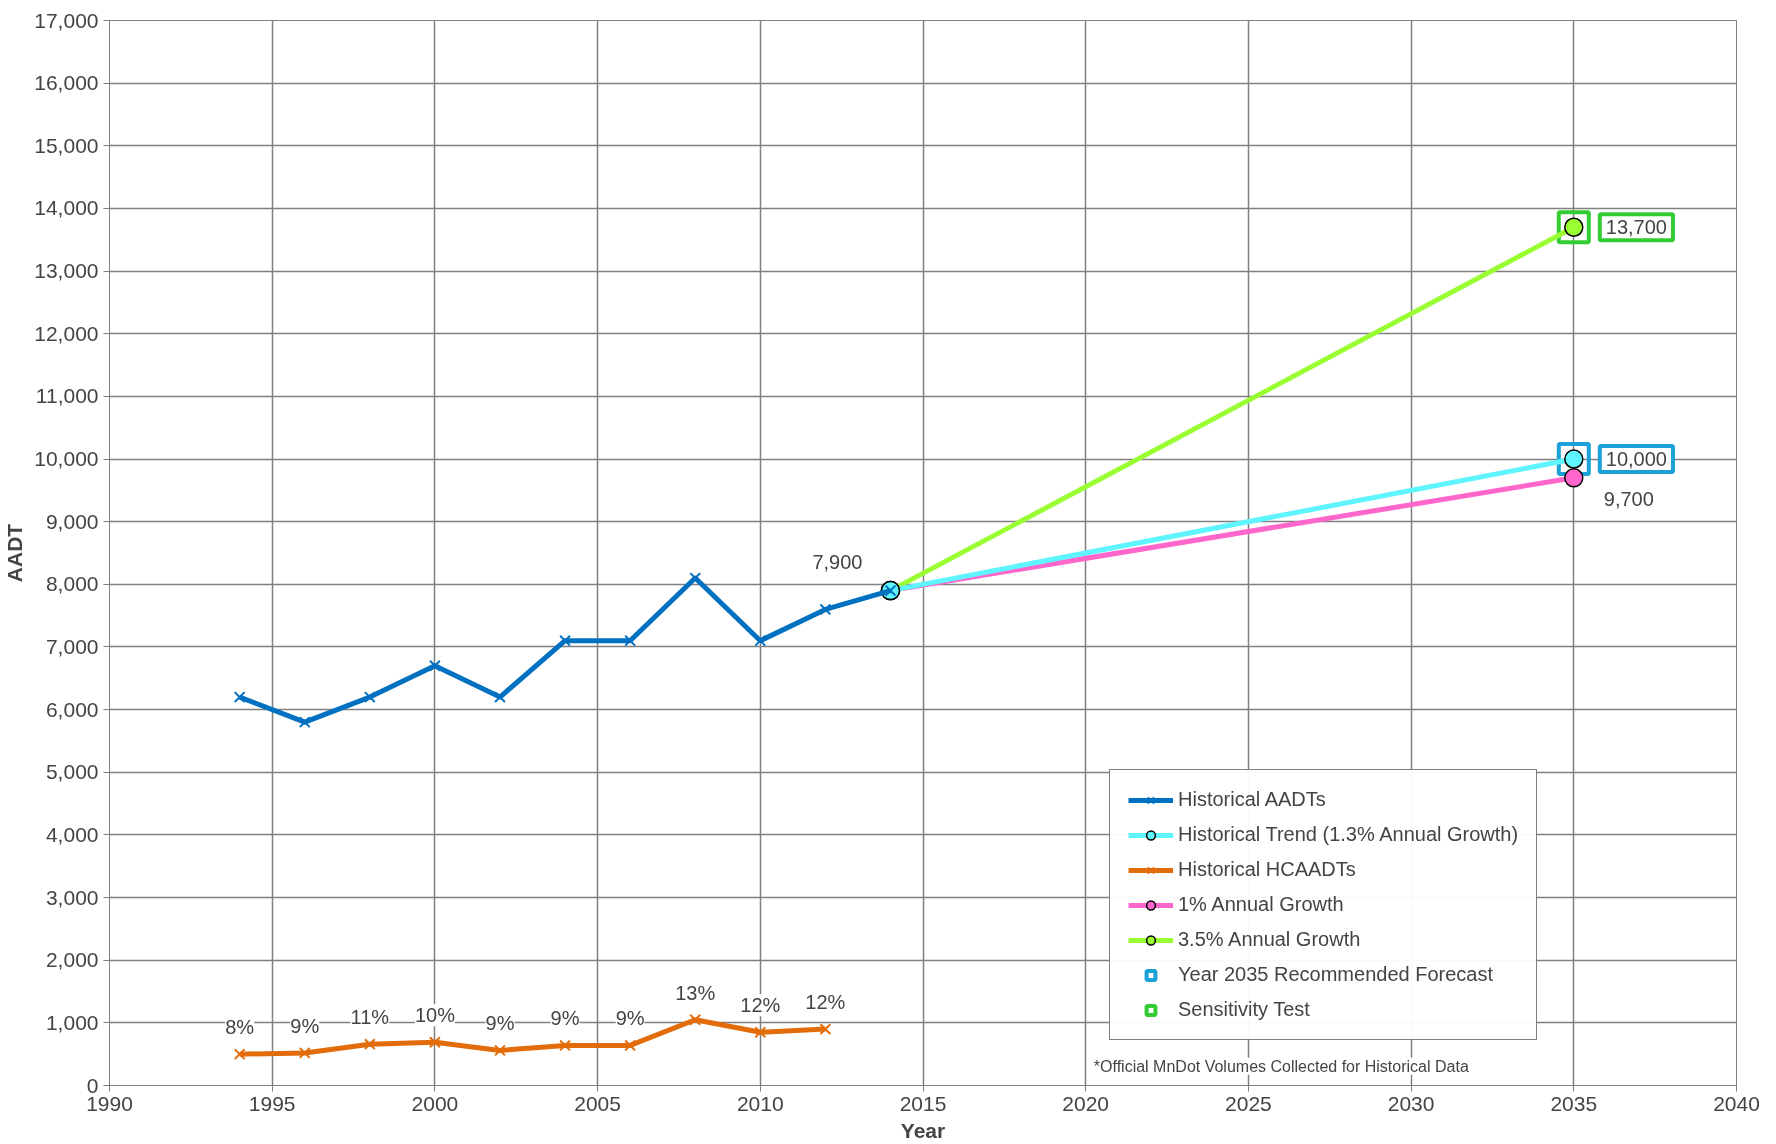 Image resolution: width=1776 pixels, height=1144 pixels. Describe the element at coordinates (72, 646) in the screenshot. I see `y-tick-label: 7,000` at that location.